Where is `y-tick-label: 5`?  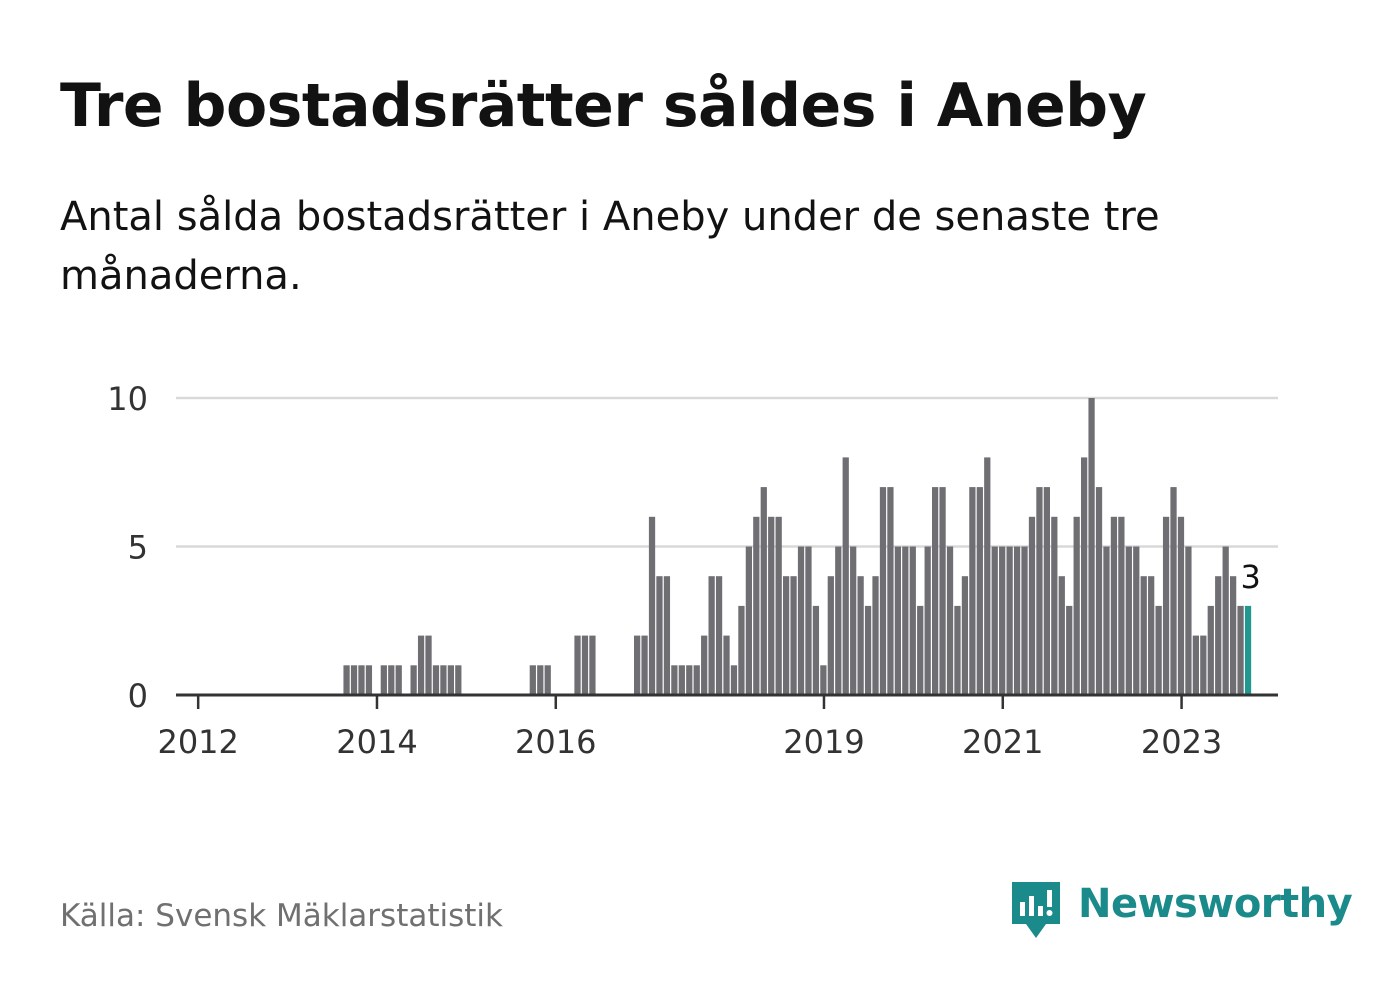
y-tick-label: 5 is located at coordinates (138, 548).